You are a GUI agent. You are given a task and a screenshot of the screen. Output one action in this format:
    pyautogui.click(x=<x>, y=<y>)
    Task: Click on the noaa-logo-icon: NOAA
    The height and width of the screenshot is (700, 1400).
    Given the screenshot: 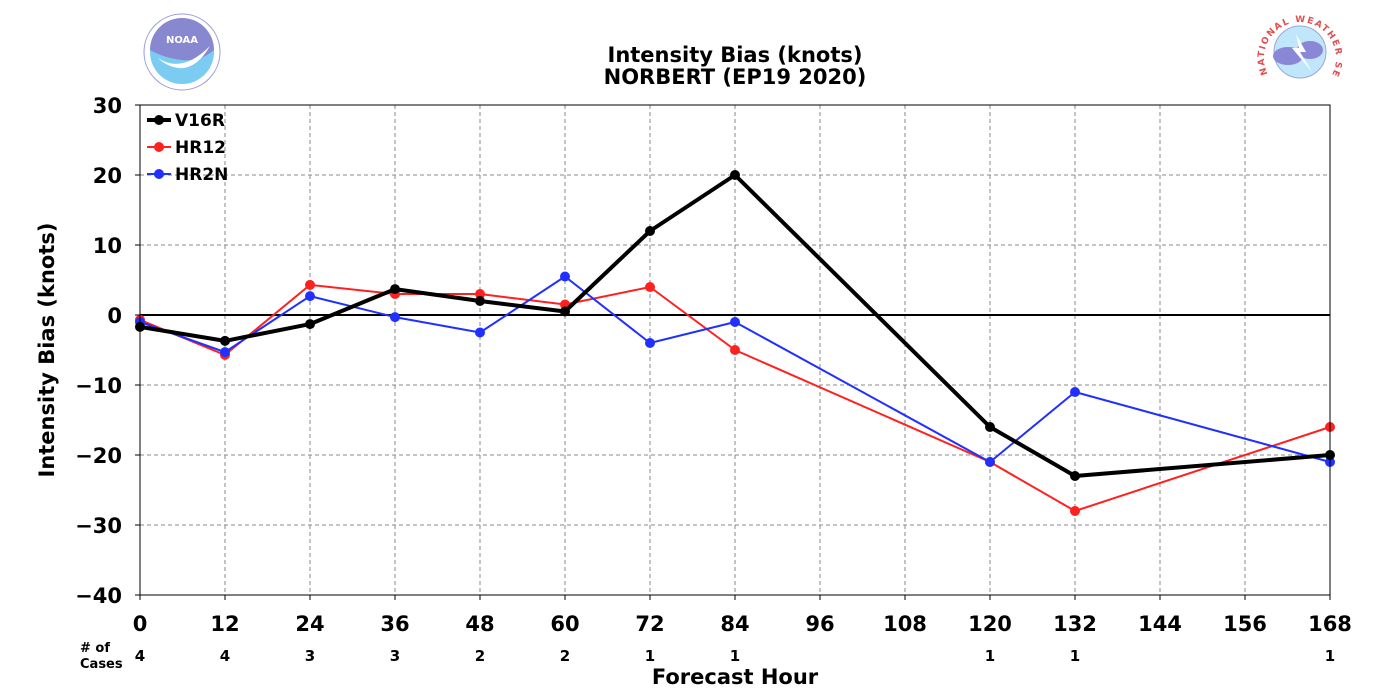 What is the action you would take?
    pyautogui.click(x=182, y=52)
    